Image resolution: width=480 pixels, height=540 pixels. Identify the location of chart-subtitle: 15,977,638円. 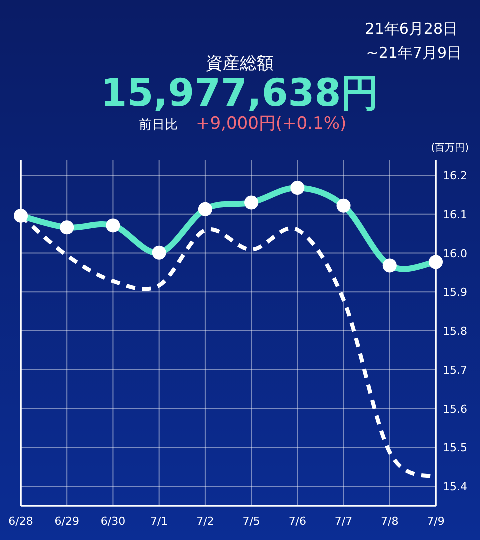
(240, 93).